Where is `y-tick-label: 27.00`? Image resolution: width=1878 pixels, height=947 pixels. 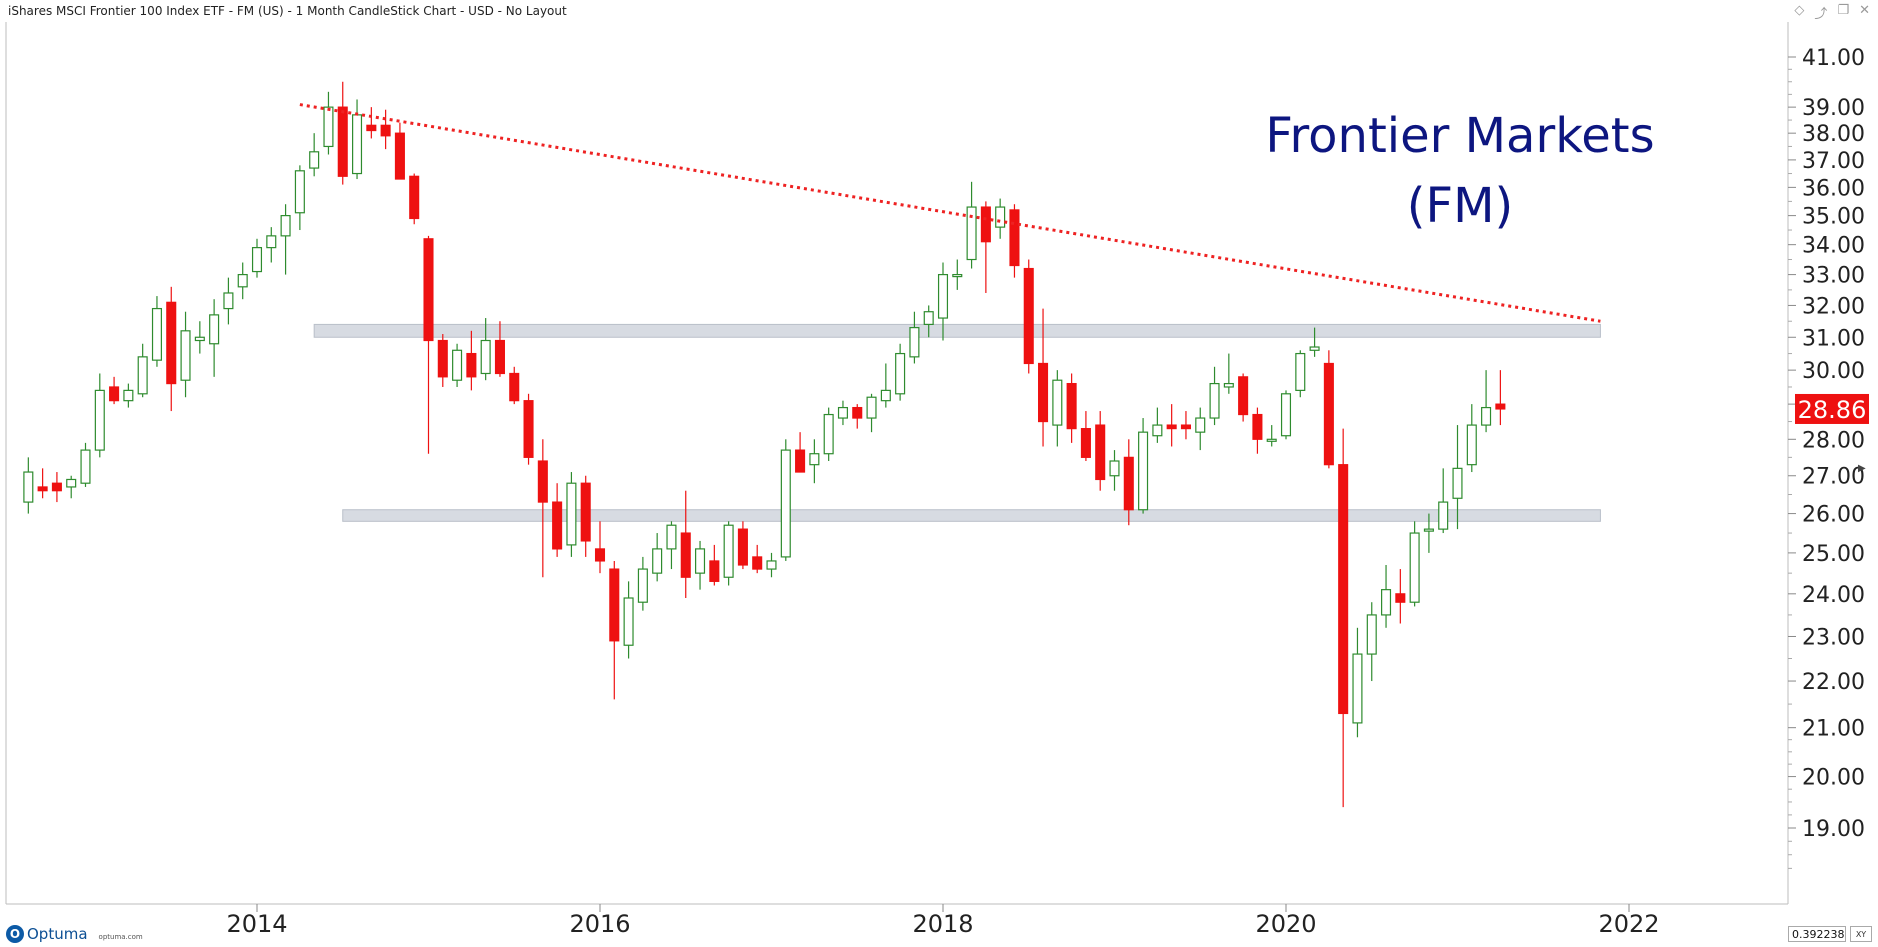
y-tick-label: 27.00 is located at coordinates (1833, 477).